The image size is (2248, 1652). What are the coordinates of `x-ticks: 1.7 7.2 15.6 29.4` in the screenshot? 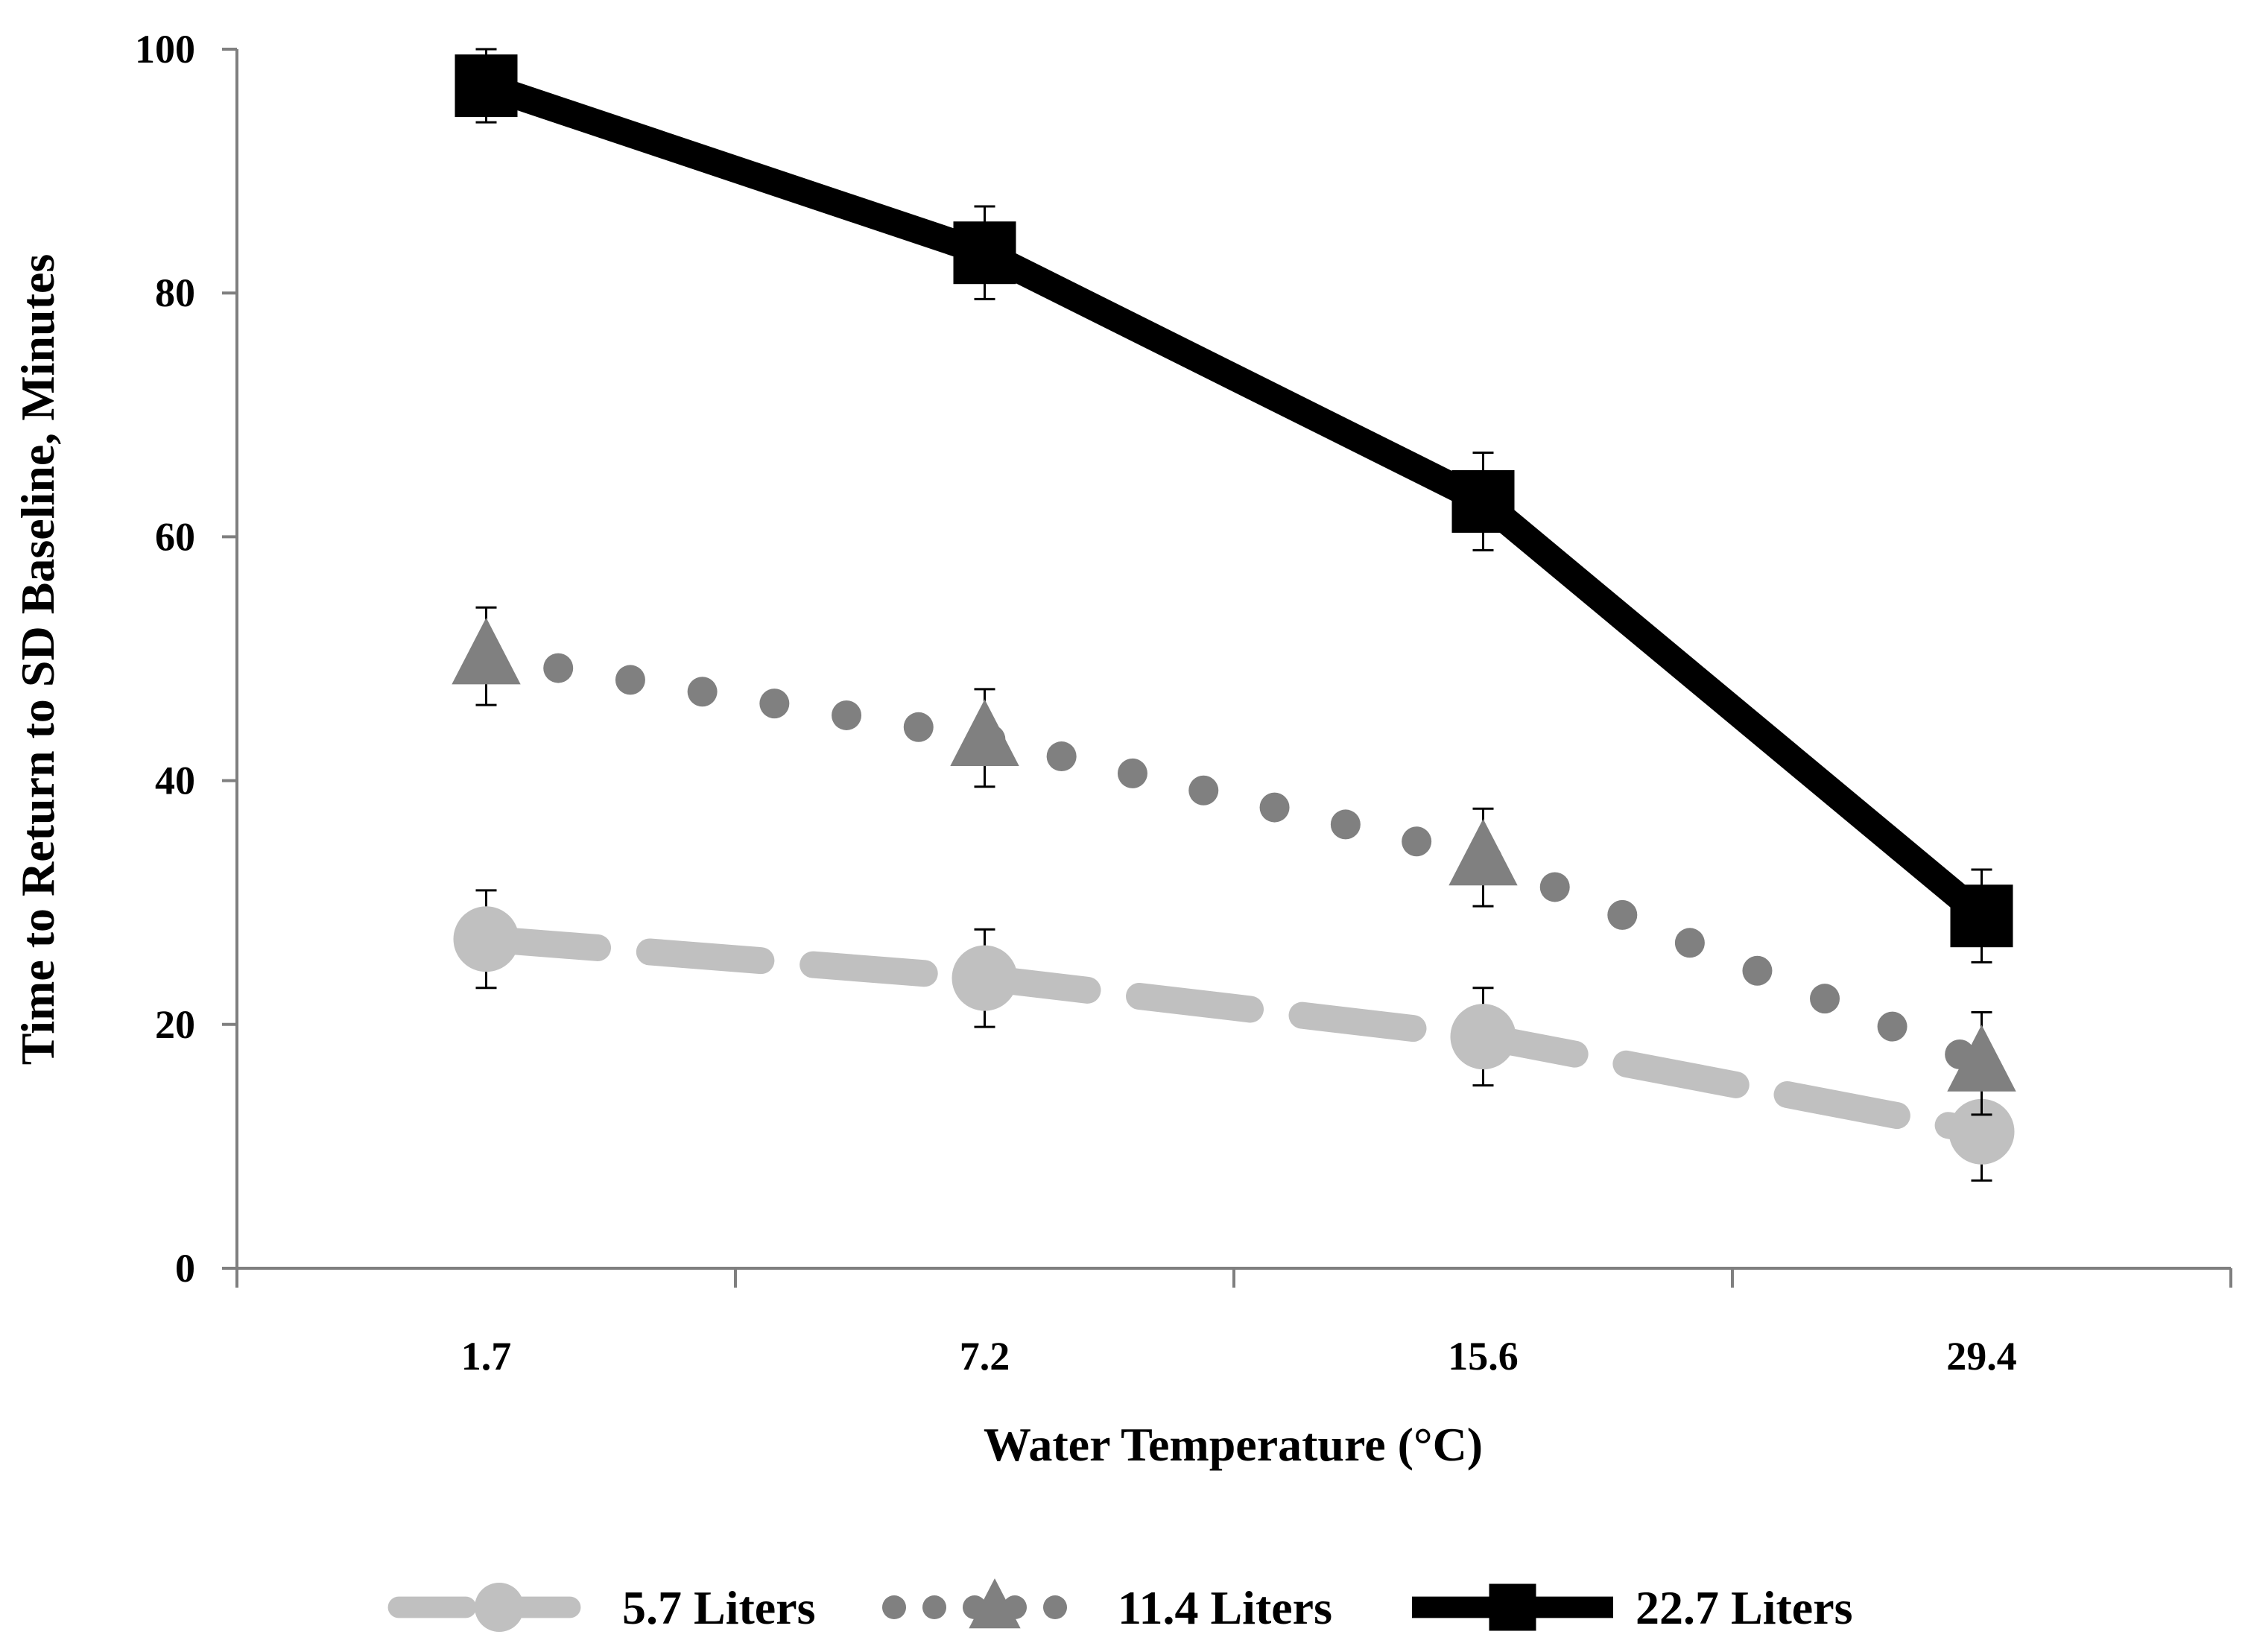 It's located at (1234, 1324).